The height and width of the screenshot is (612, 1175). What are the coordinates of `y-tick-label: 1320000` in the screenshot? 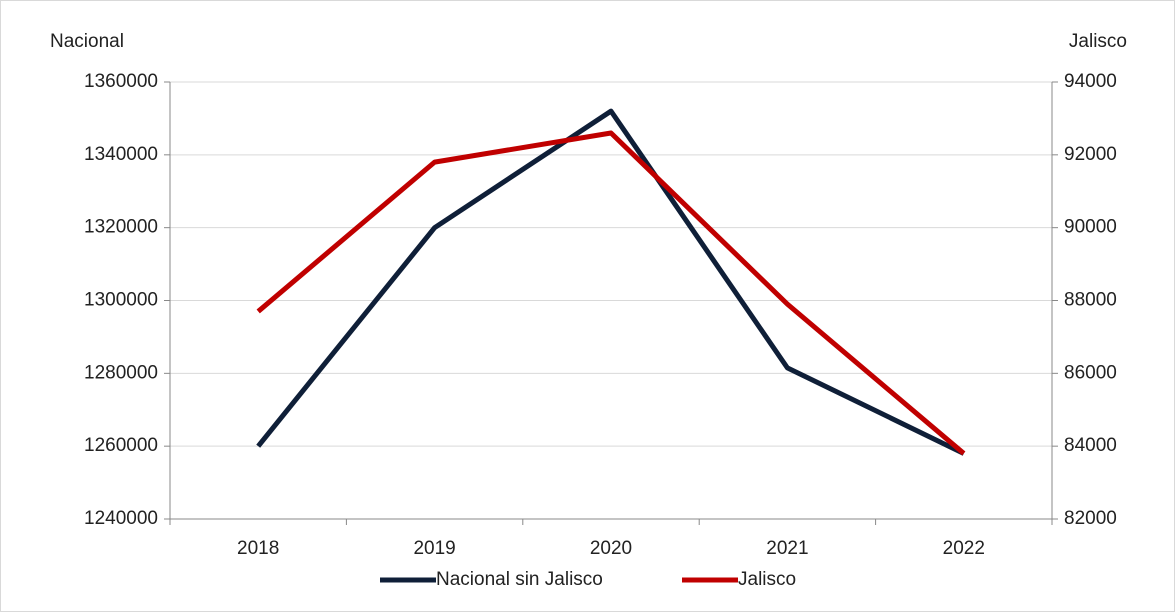 It's located at (121, 227).